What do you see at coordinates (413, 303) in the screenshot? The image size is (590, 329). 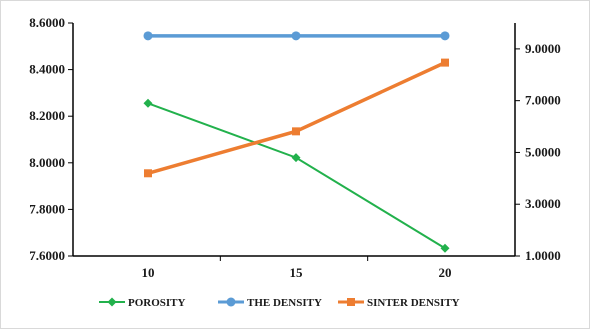 I see `legend-label-sinter-density: SINTER DENSITY` at bounding box center [413, 303].